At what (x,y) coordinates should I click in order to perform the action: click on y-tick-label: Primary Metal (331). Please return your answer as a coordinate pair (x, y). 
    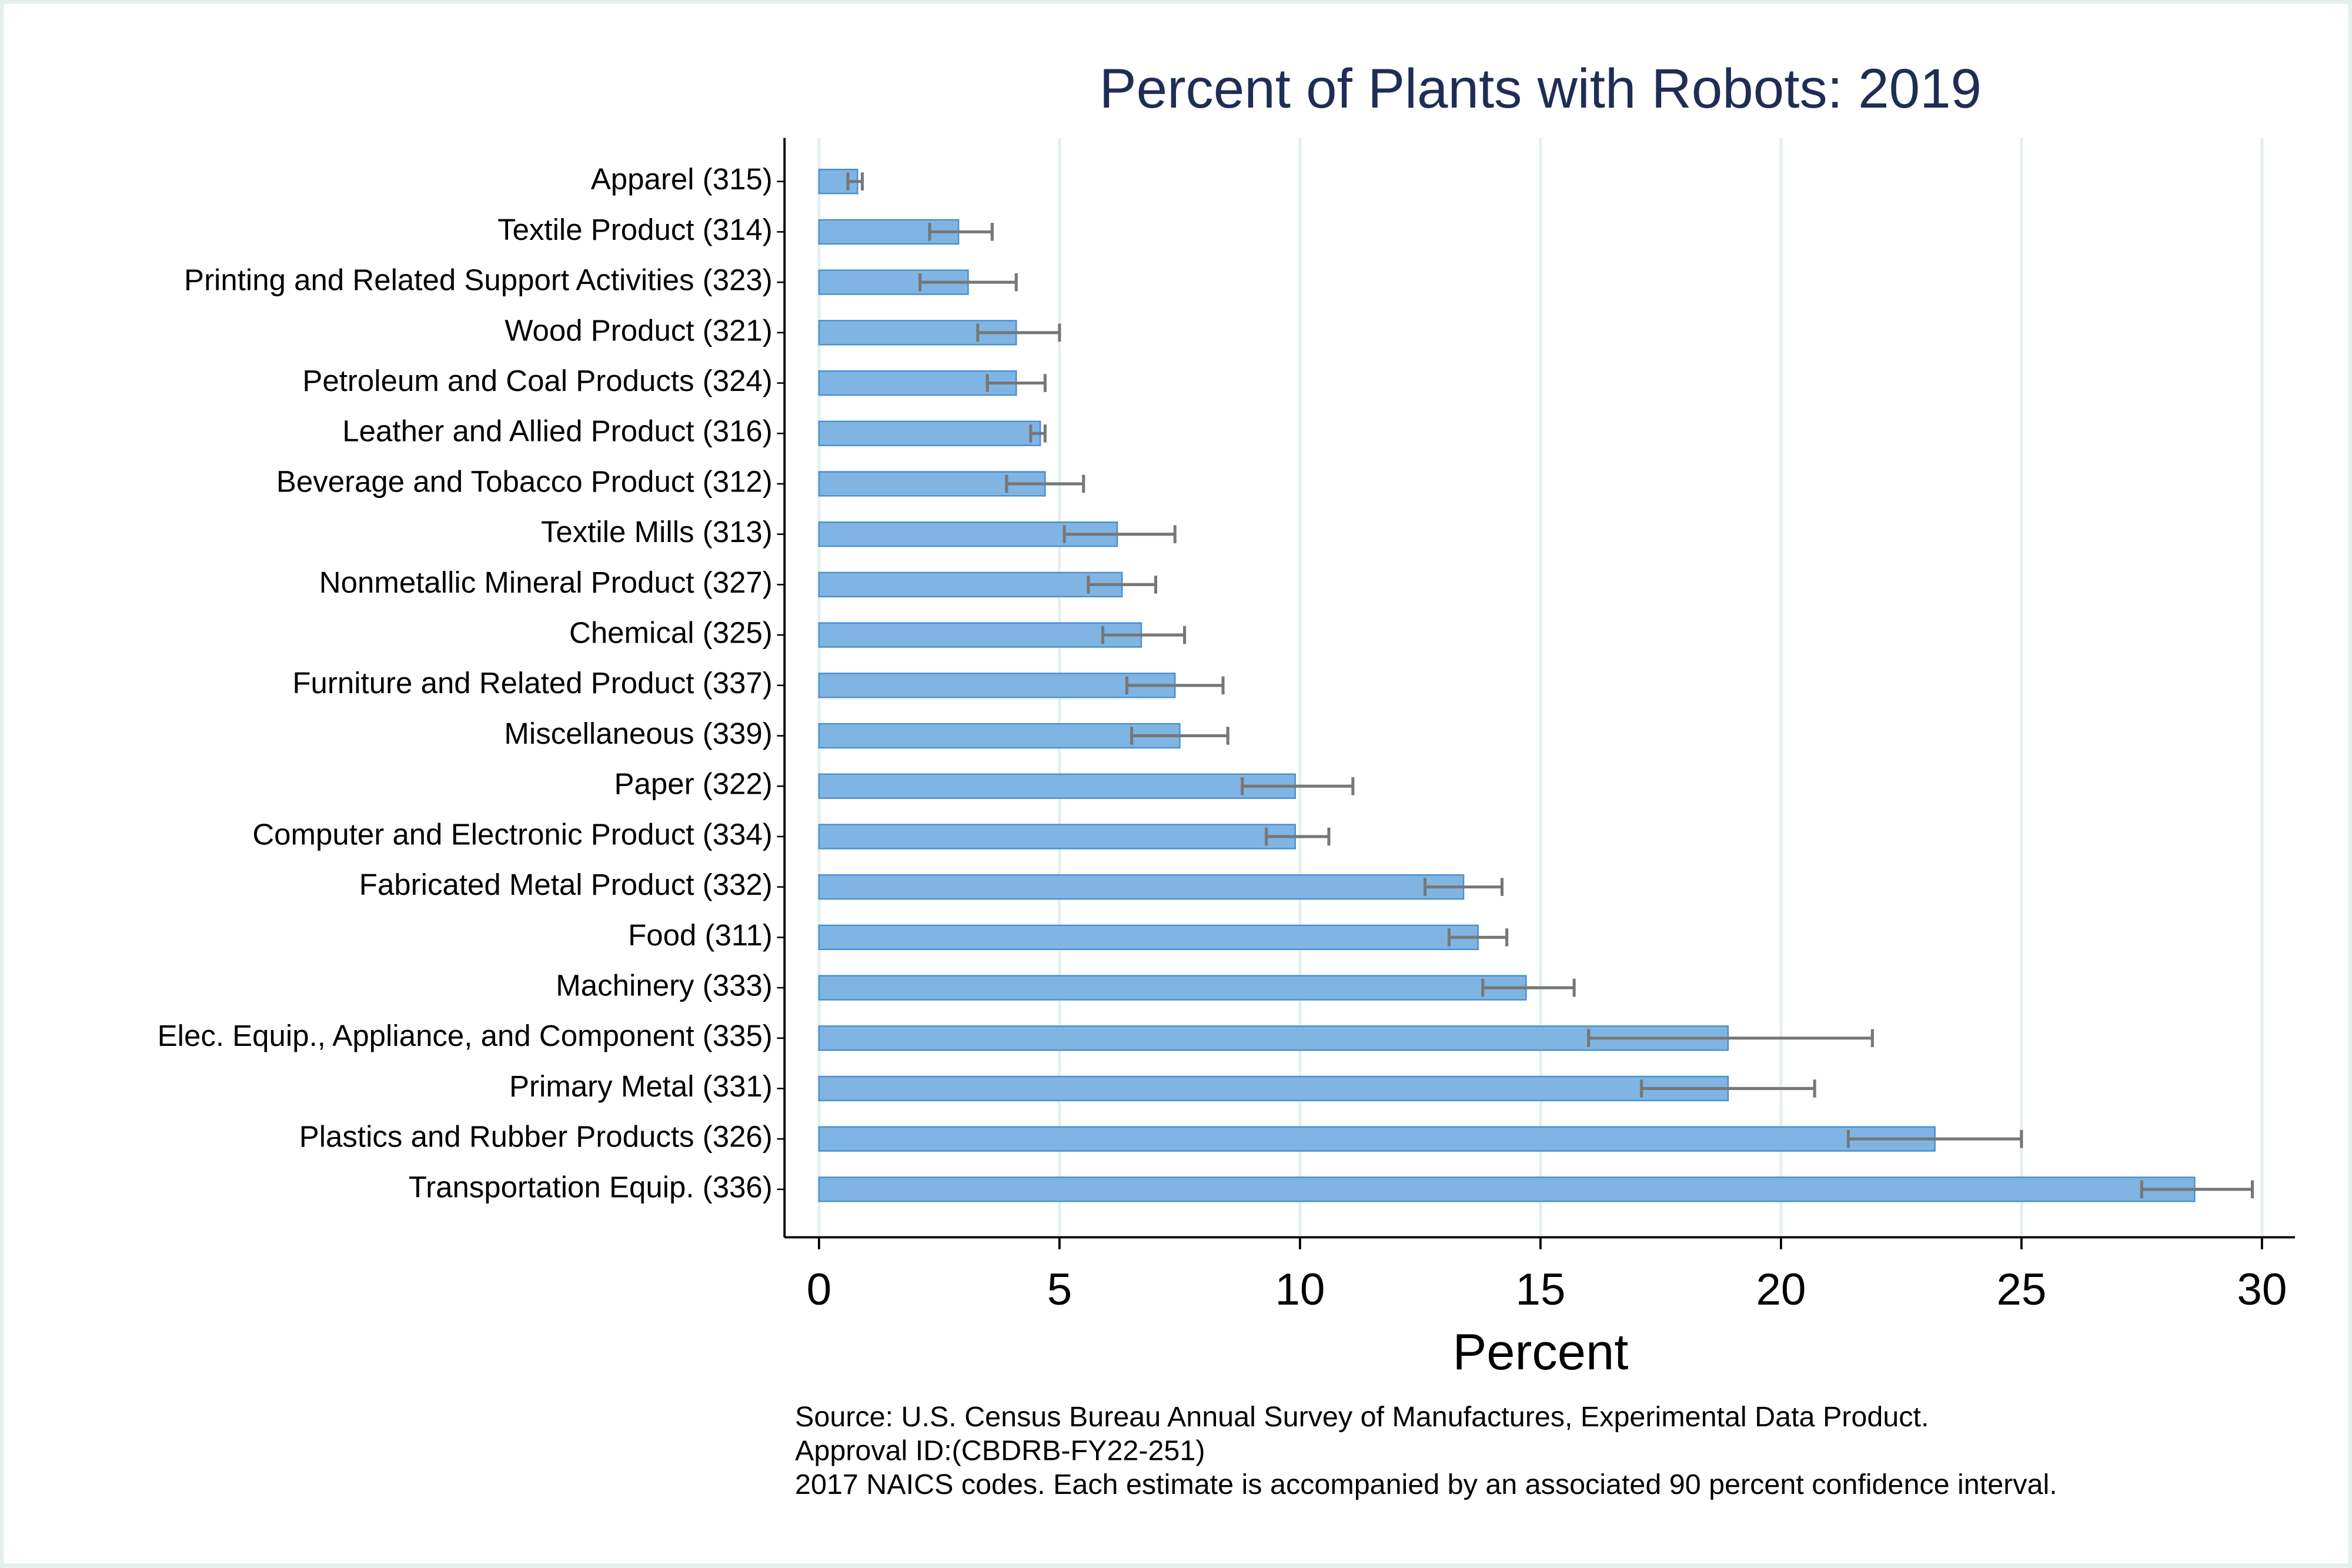
    Looking at the image, I should click on (641, 1086).